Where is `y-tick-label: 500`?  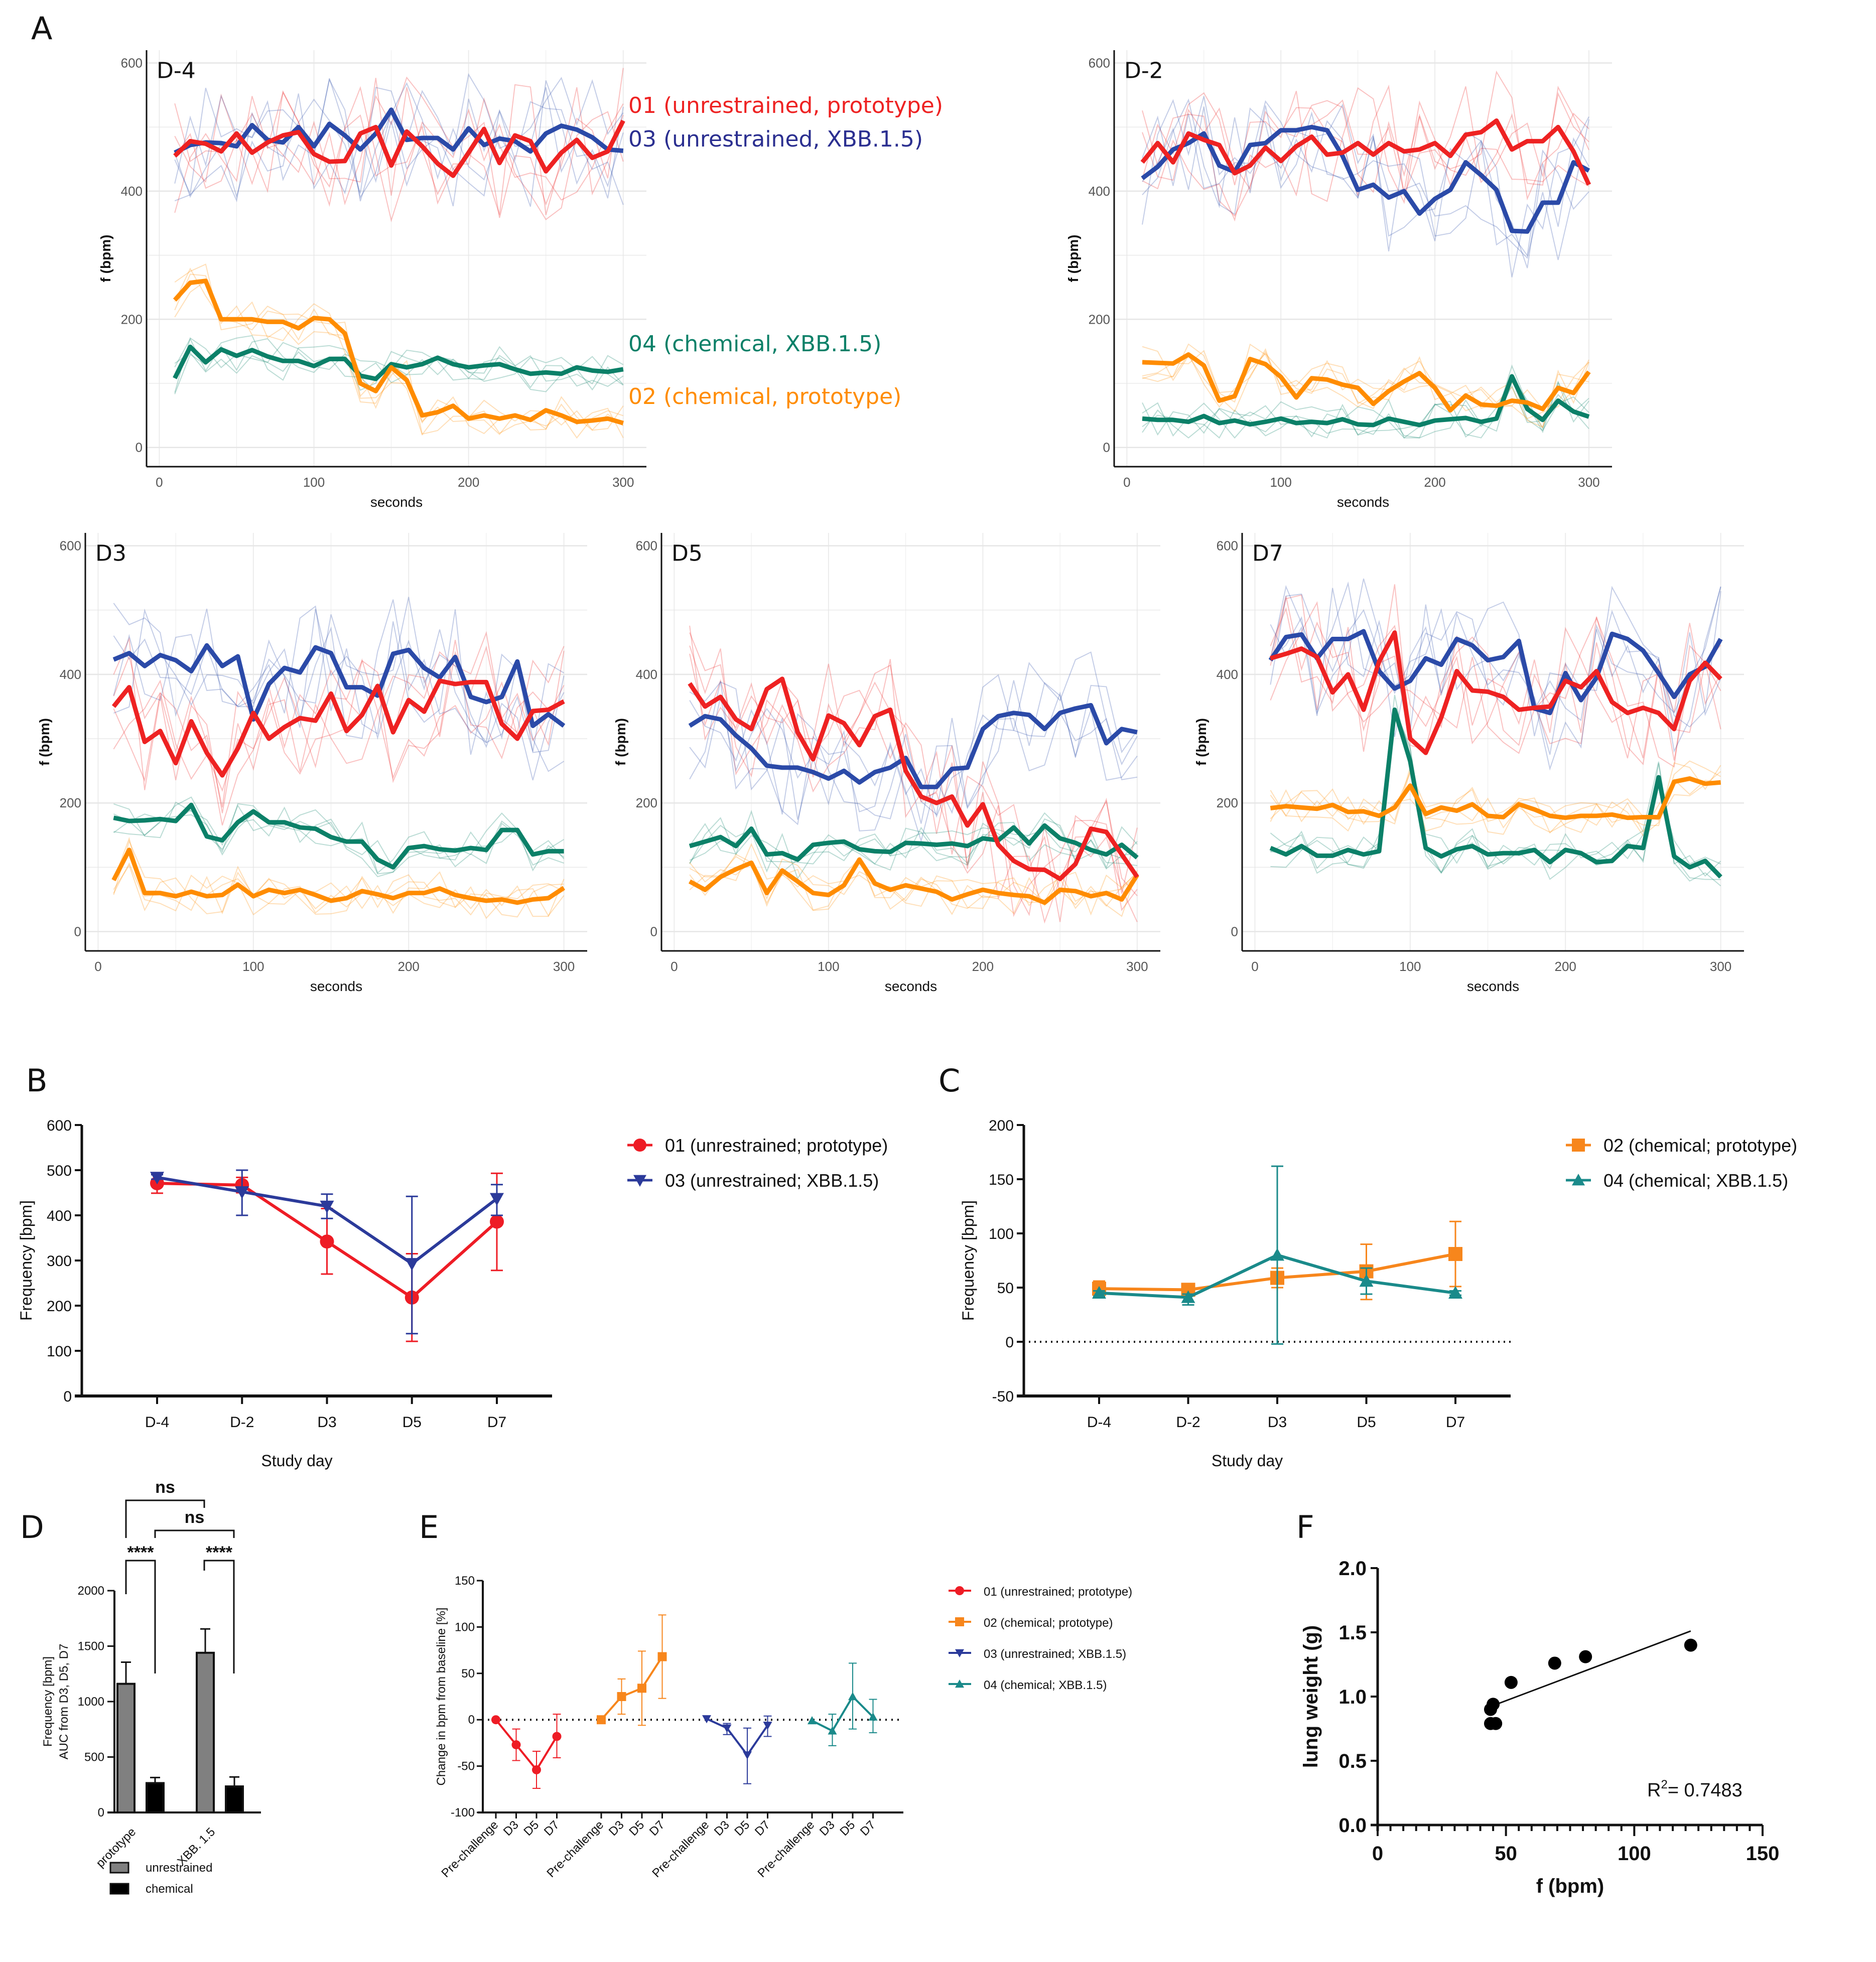
y-tick-label: 500 is located at coordinates (94, 1757).